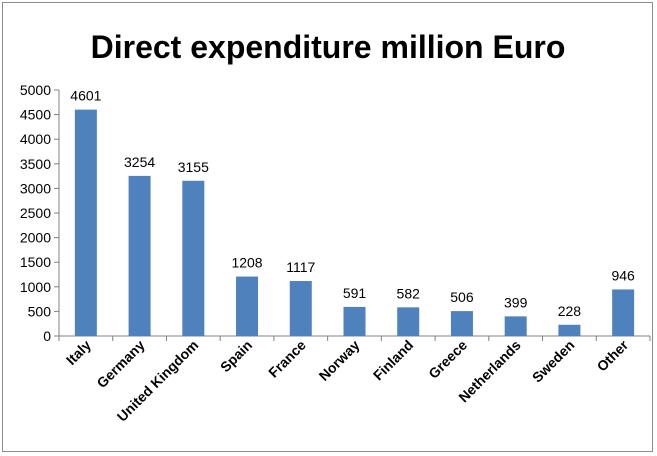  Describe the element at coordinates (35, 90) in the screenshot. I see `y-tick-label: 5000` at that location.